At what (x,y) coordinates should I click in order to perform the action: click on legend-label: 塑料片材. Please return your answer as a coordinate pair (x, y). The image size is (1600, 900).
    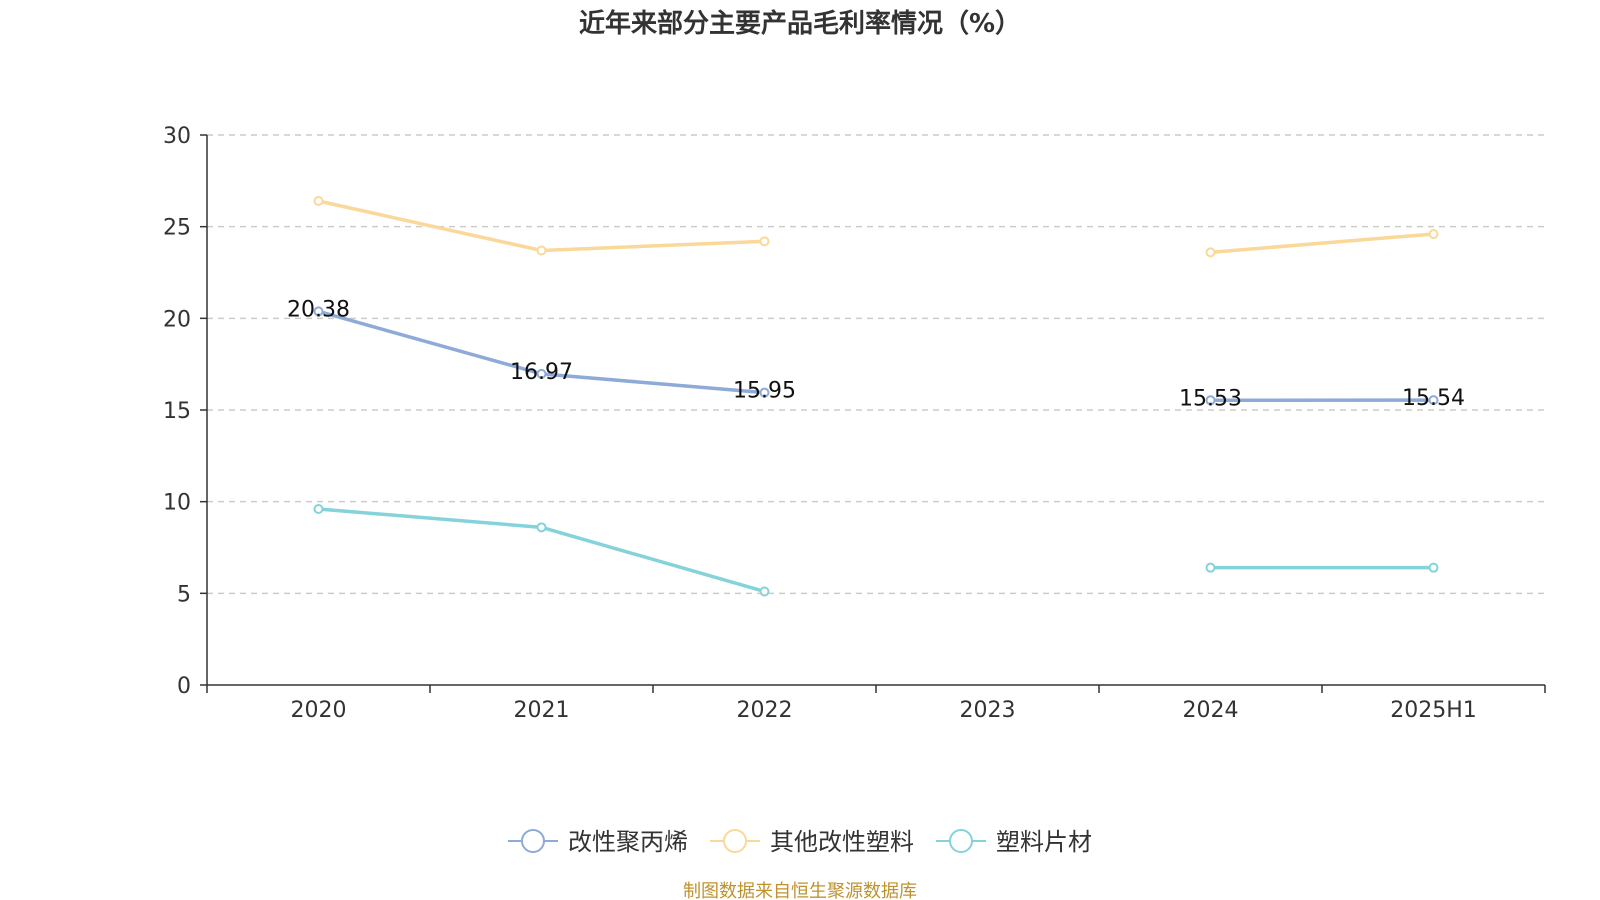
    Looking at the image, I should click on (1044, 842).